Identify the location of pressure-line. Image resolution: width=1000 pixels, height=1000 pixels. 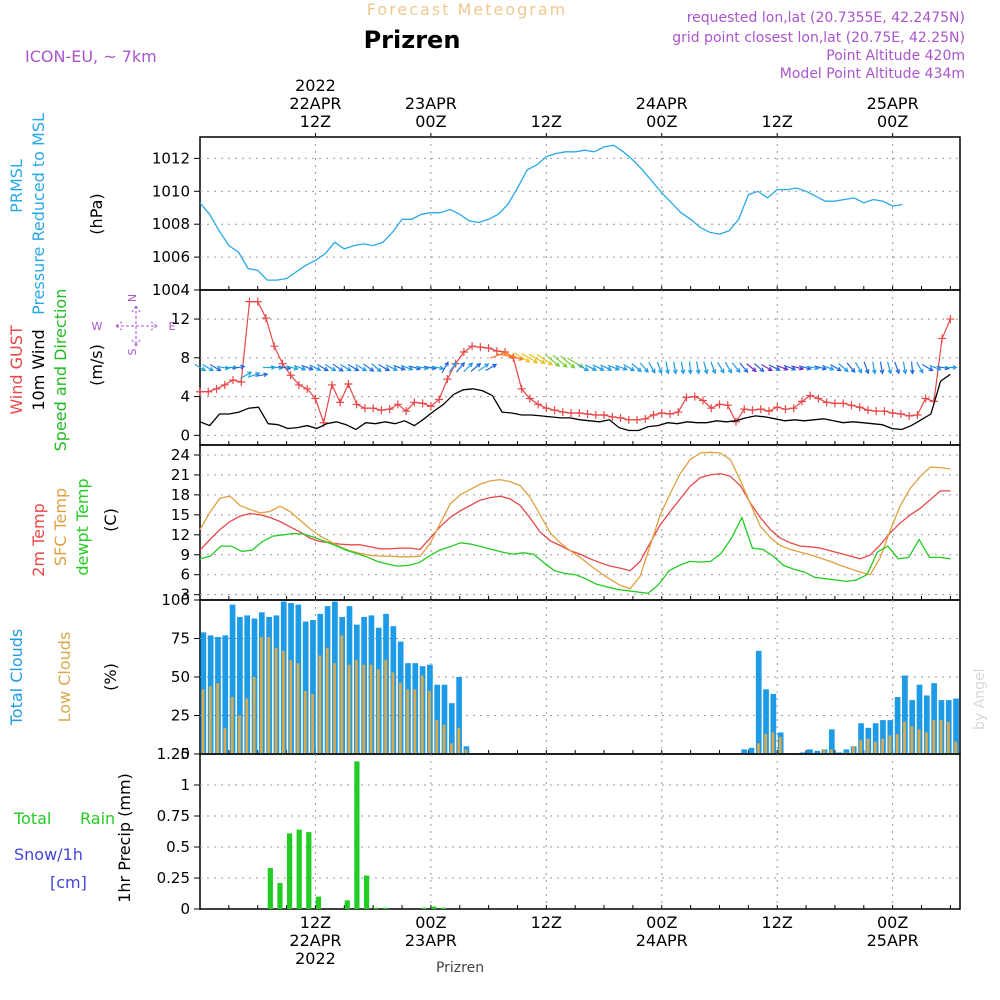
(551, 212).